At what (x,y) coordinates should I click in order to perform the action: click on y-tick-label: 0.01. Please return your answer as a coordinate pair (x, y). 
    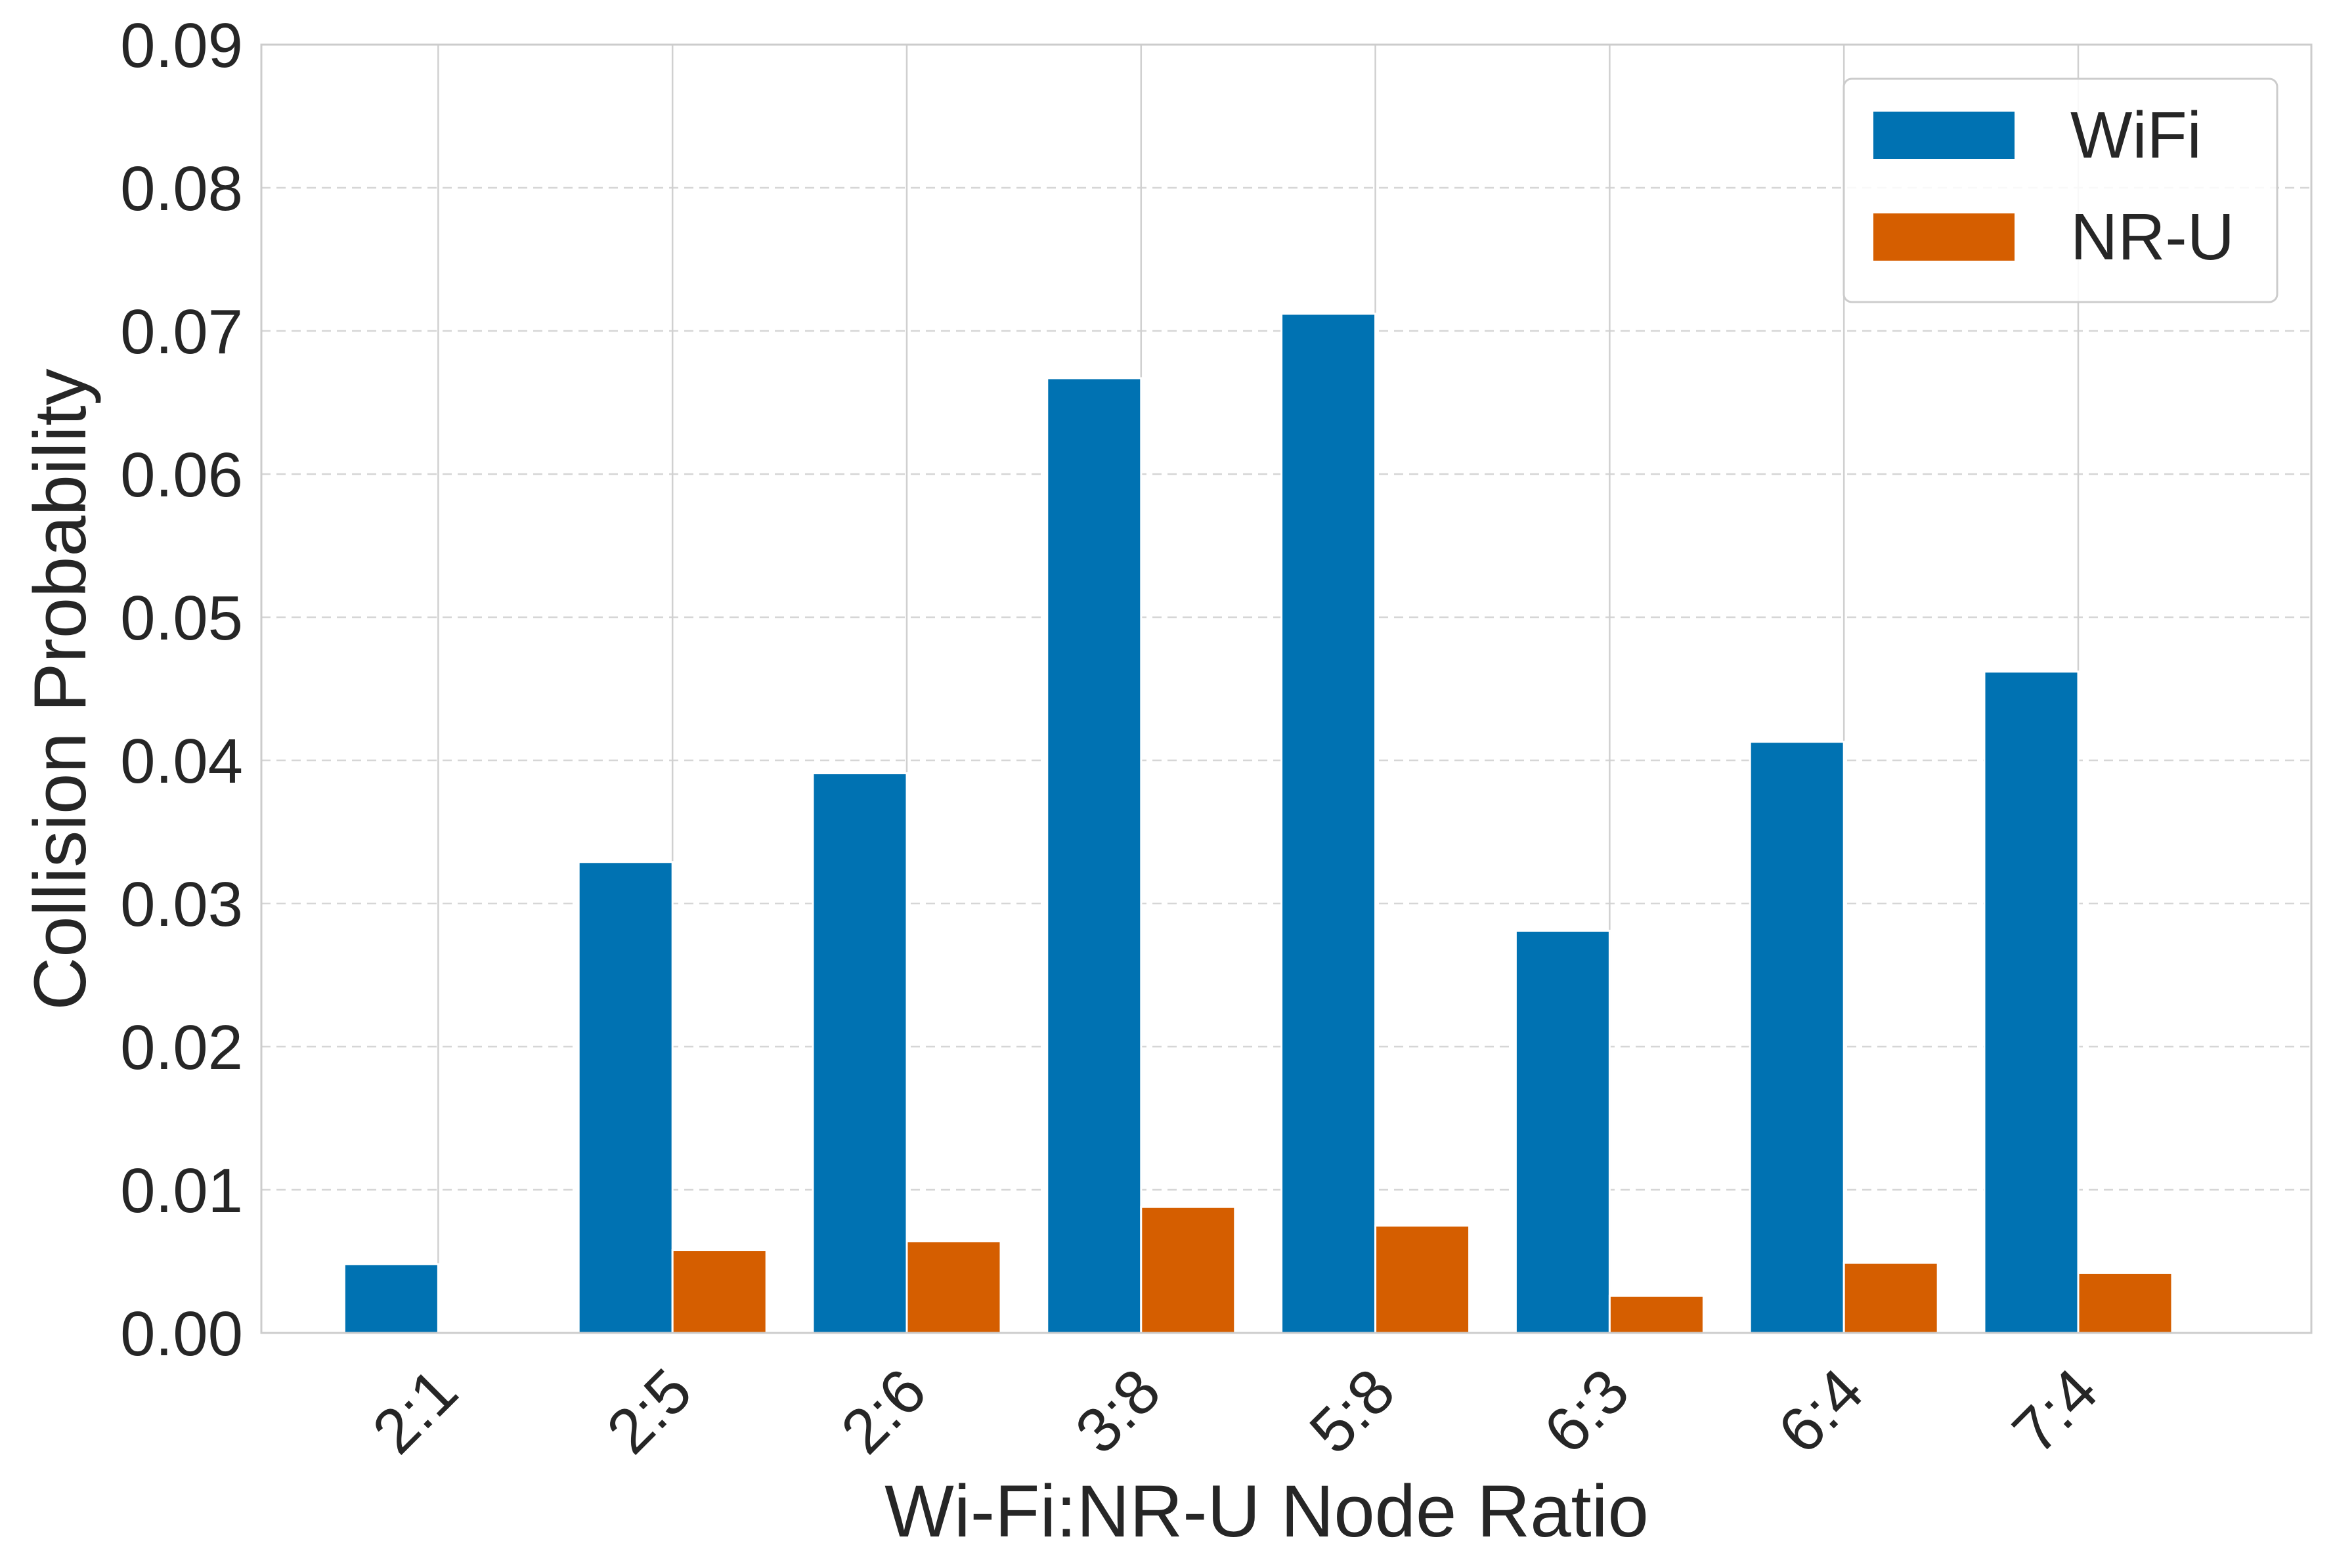
    Looking at the image, I should click on (181, 1191).